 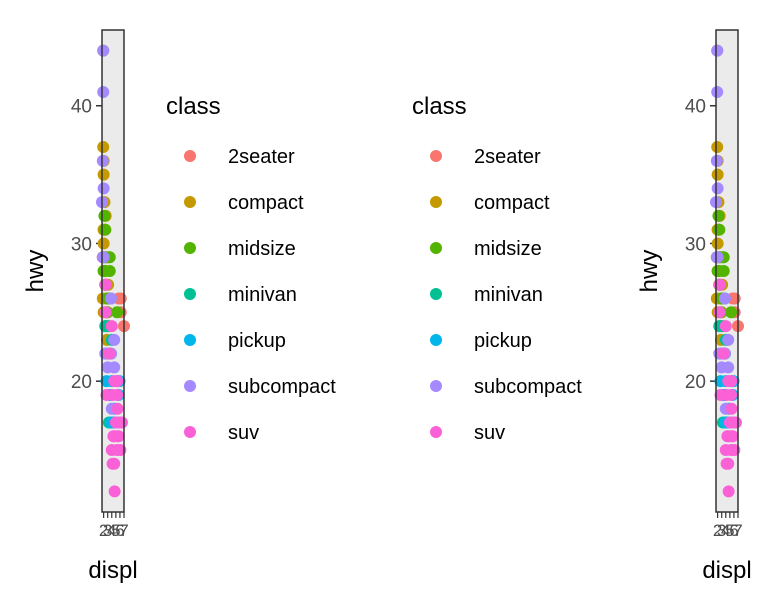 What do you see at coordinates (436, 386) in the screenshot?
I see `legend-key-subcompact` at bounding box center [436, 386].